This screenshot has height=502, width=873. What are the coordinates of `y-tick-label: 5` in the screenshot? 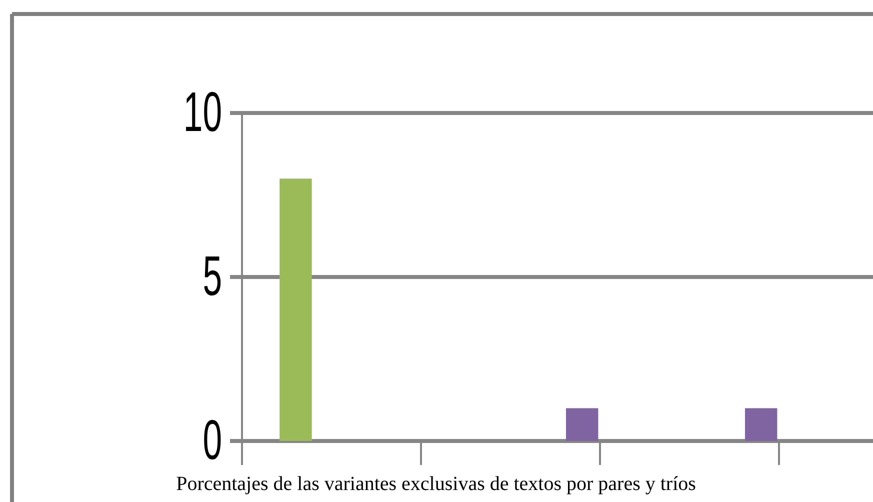 It's located at (212, 276).